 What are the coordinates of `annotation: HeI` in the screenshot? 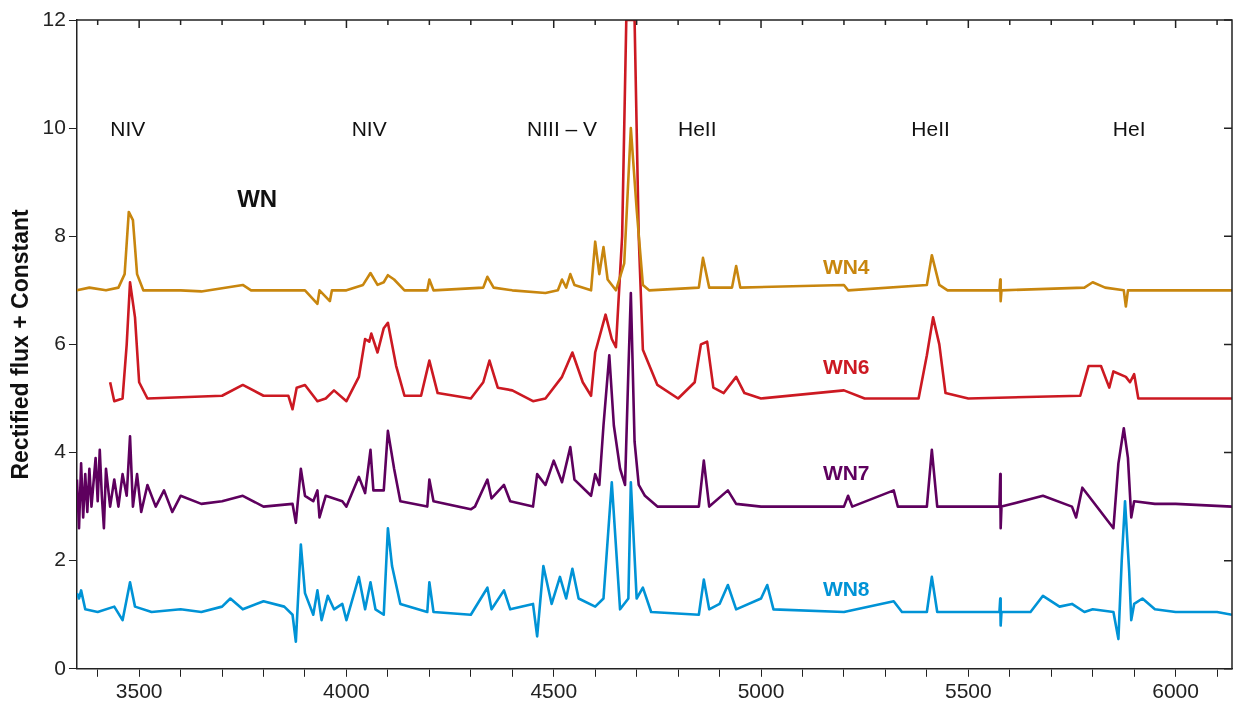 It's located at (1129, 129).